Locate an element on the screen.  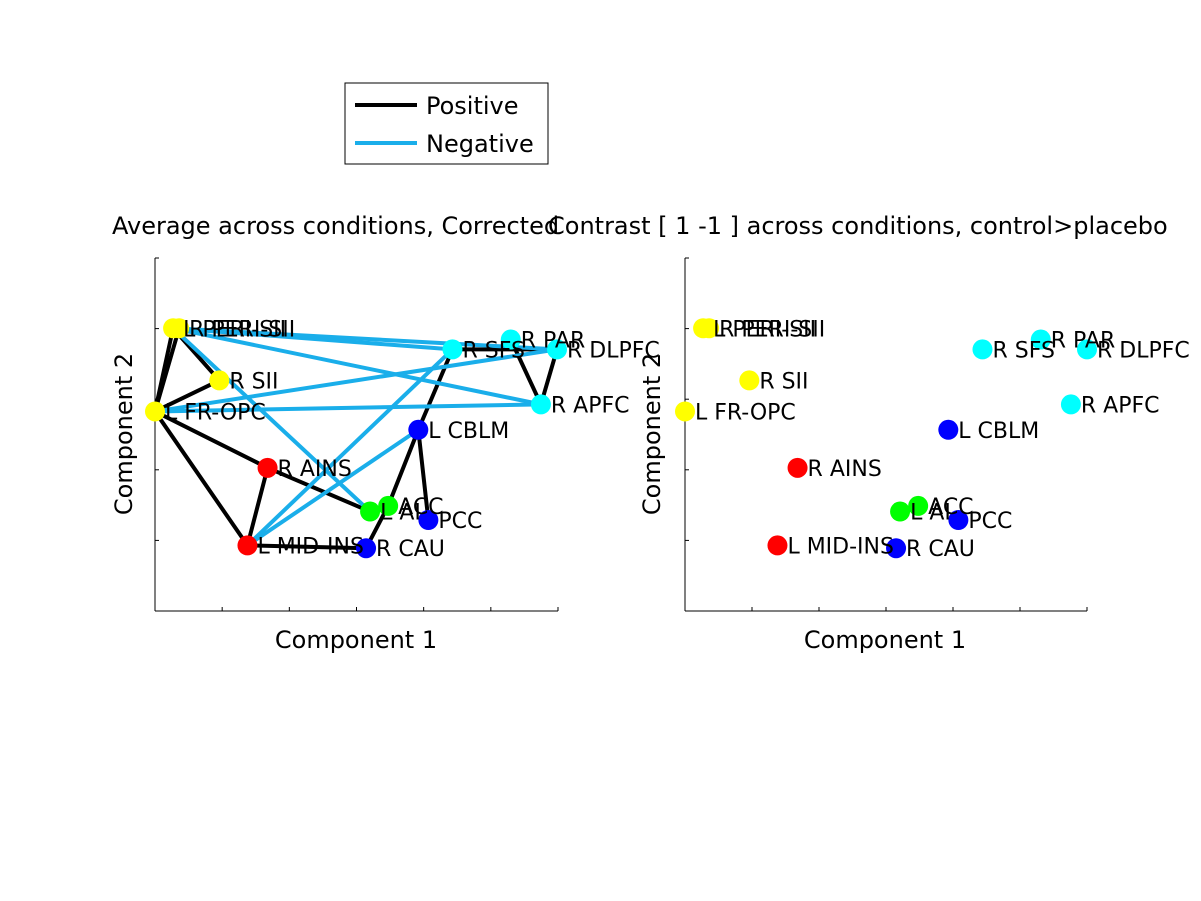
edge-positive-r-sfs-l-cblm is located at coordinates (435, 389).